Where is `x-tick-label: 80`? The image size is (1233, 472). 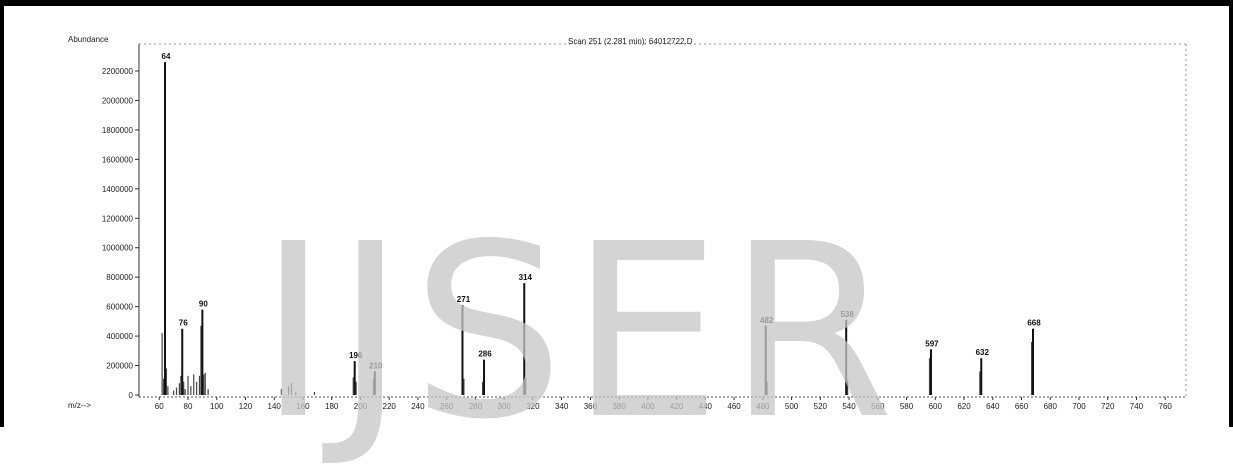
x-tick-label: 80 is located at coordinates (188, 406).